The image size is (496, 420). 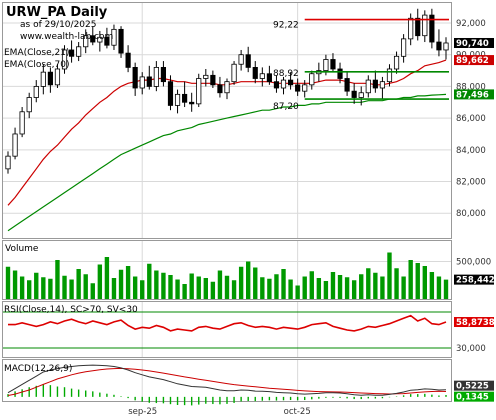 I want to click on volume-last-tag, so click(x=474, y=279).